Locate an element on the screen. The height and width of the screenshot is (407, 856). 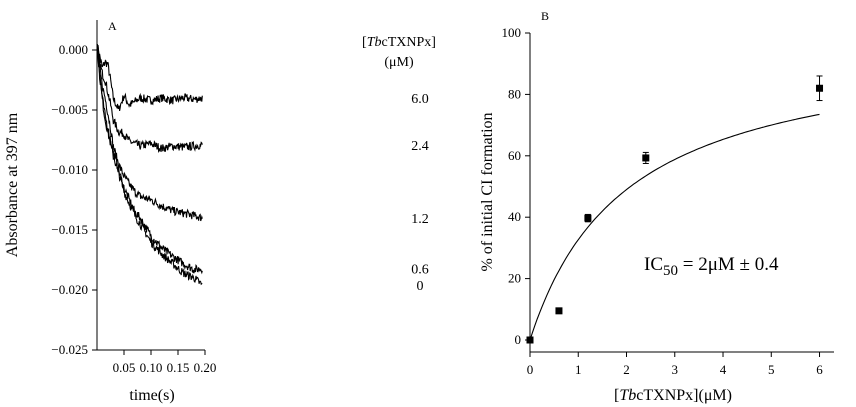
trace-2.4 is located at coordinates (149, 98).